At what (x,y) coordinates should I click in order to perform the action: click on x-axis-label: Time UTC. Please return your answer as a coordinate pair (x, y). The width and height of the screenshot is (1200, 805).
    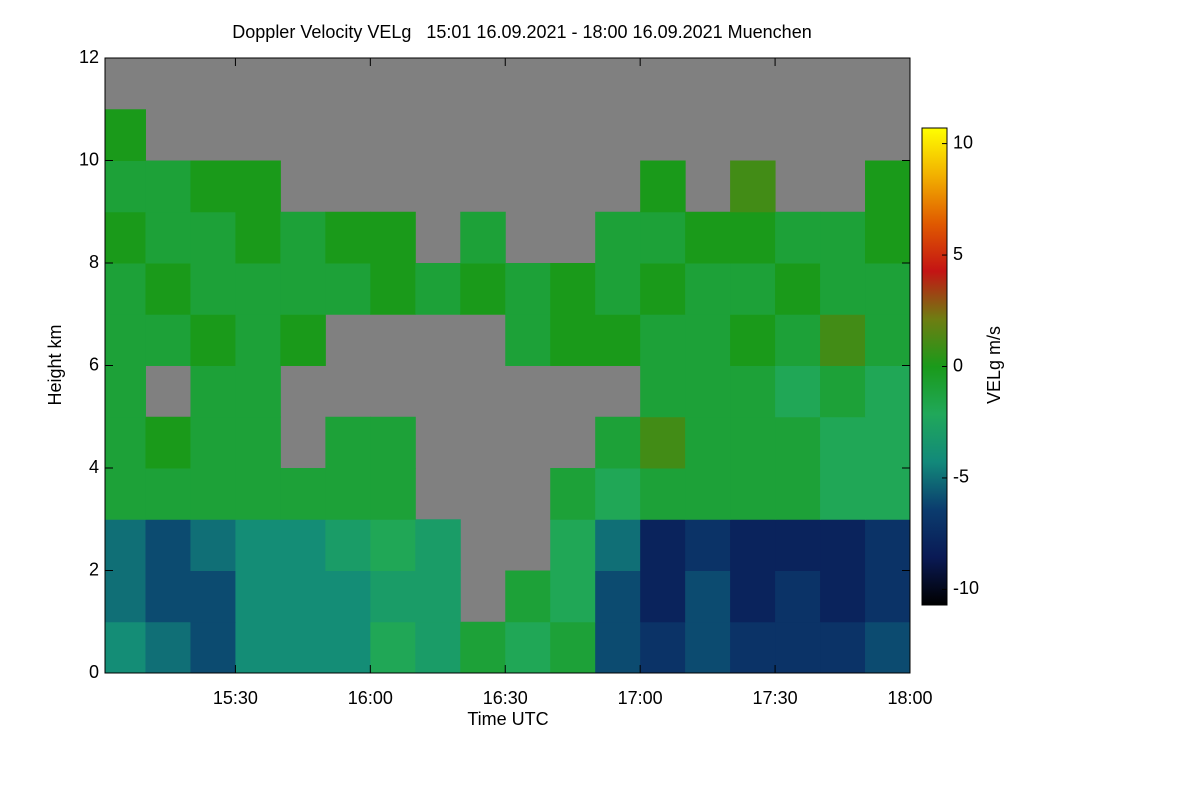
    Looking at the image, I should click on (507, 719).